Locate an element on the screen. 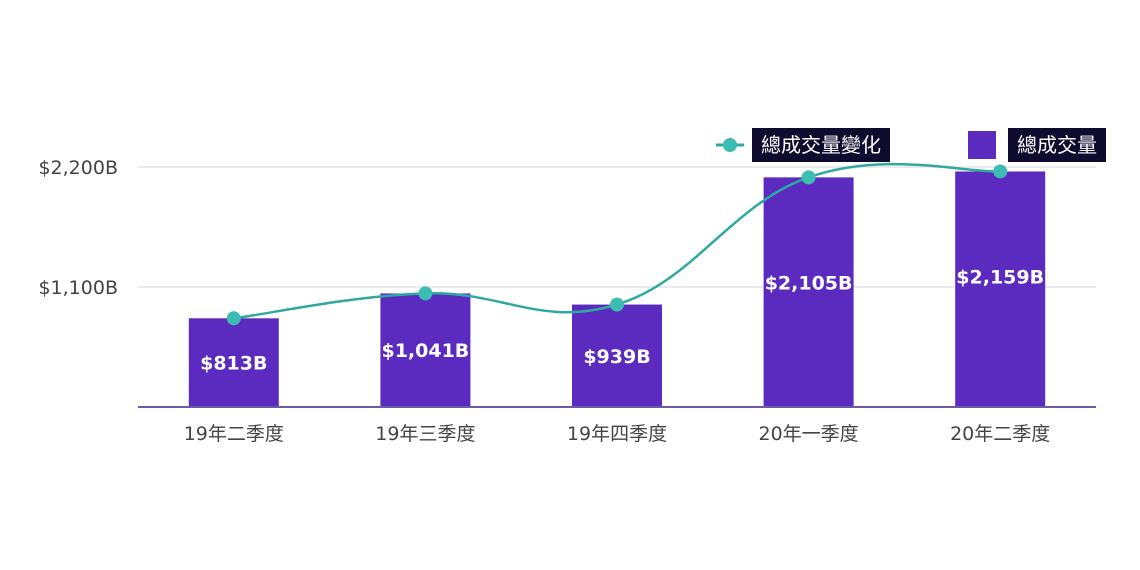 The height and width of the screenshot is (570, 1140). legend-bar-entry: 總成交量 is located at coordinates (1037, 145).